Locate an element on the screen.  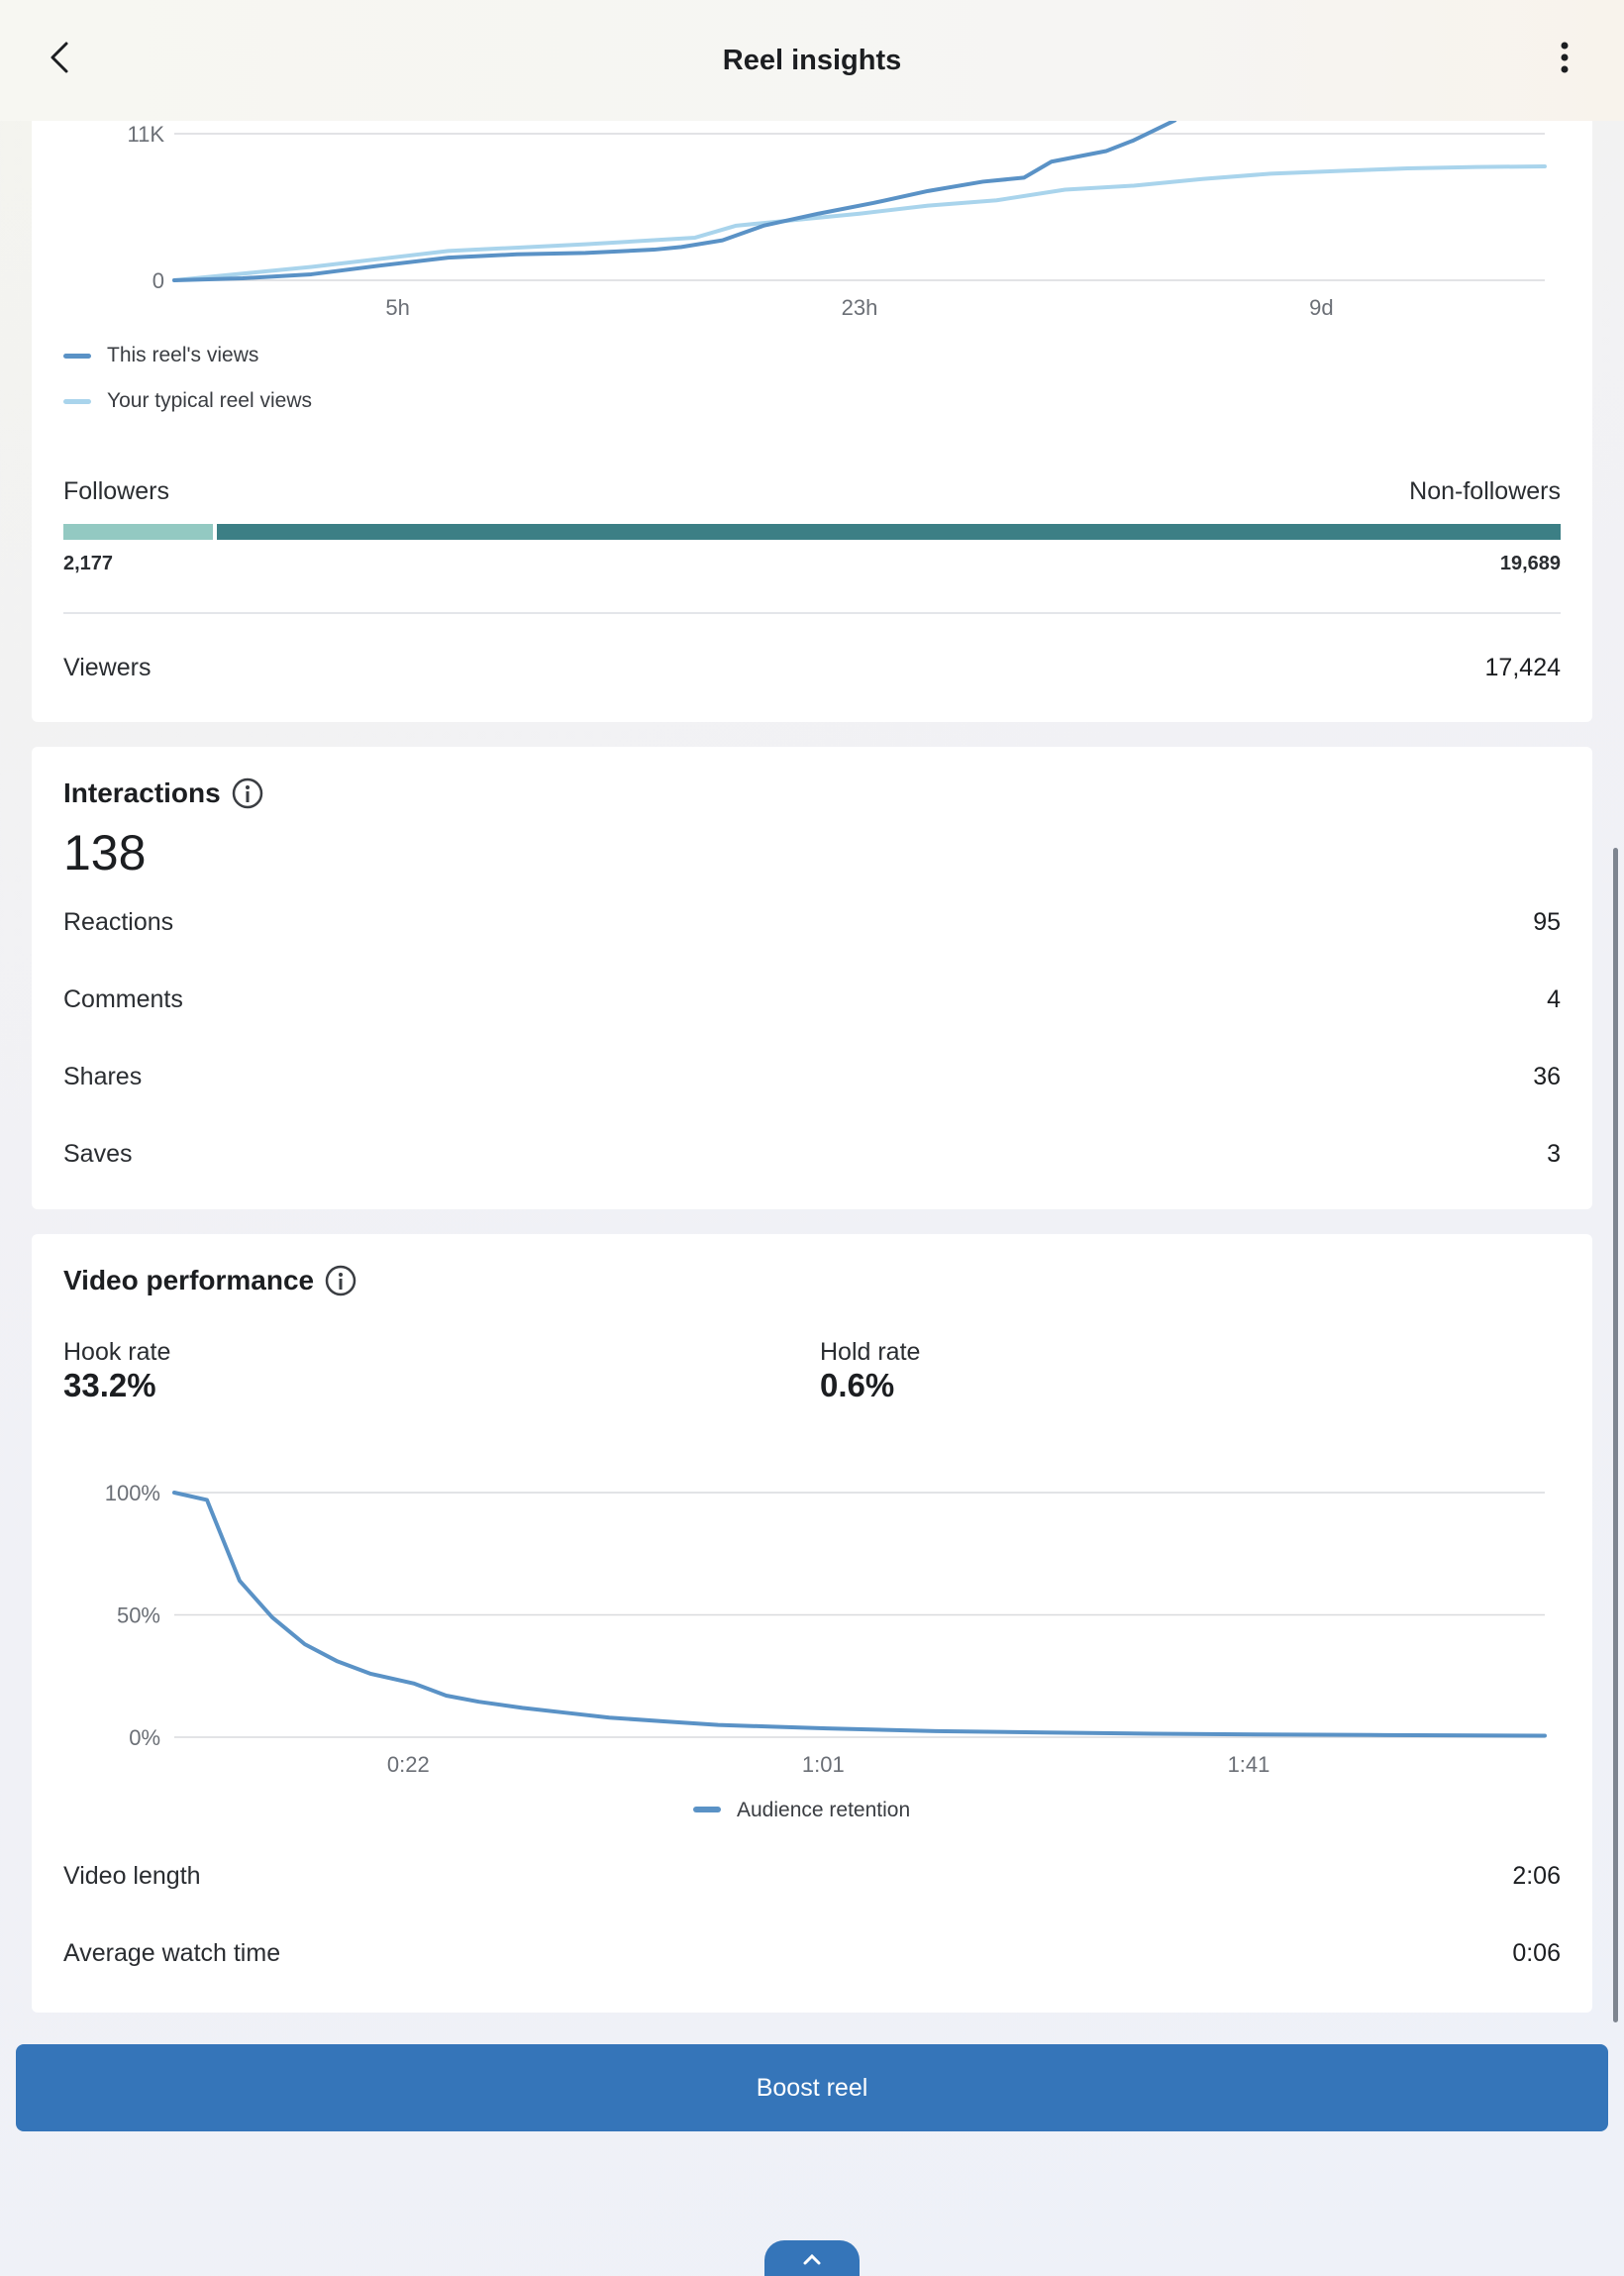
viewers-label: Viewers is located at coordinates (107, 668).